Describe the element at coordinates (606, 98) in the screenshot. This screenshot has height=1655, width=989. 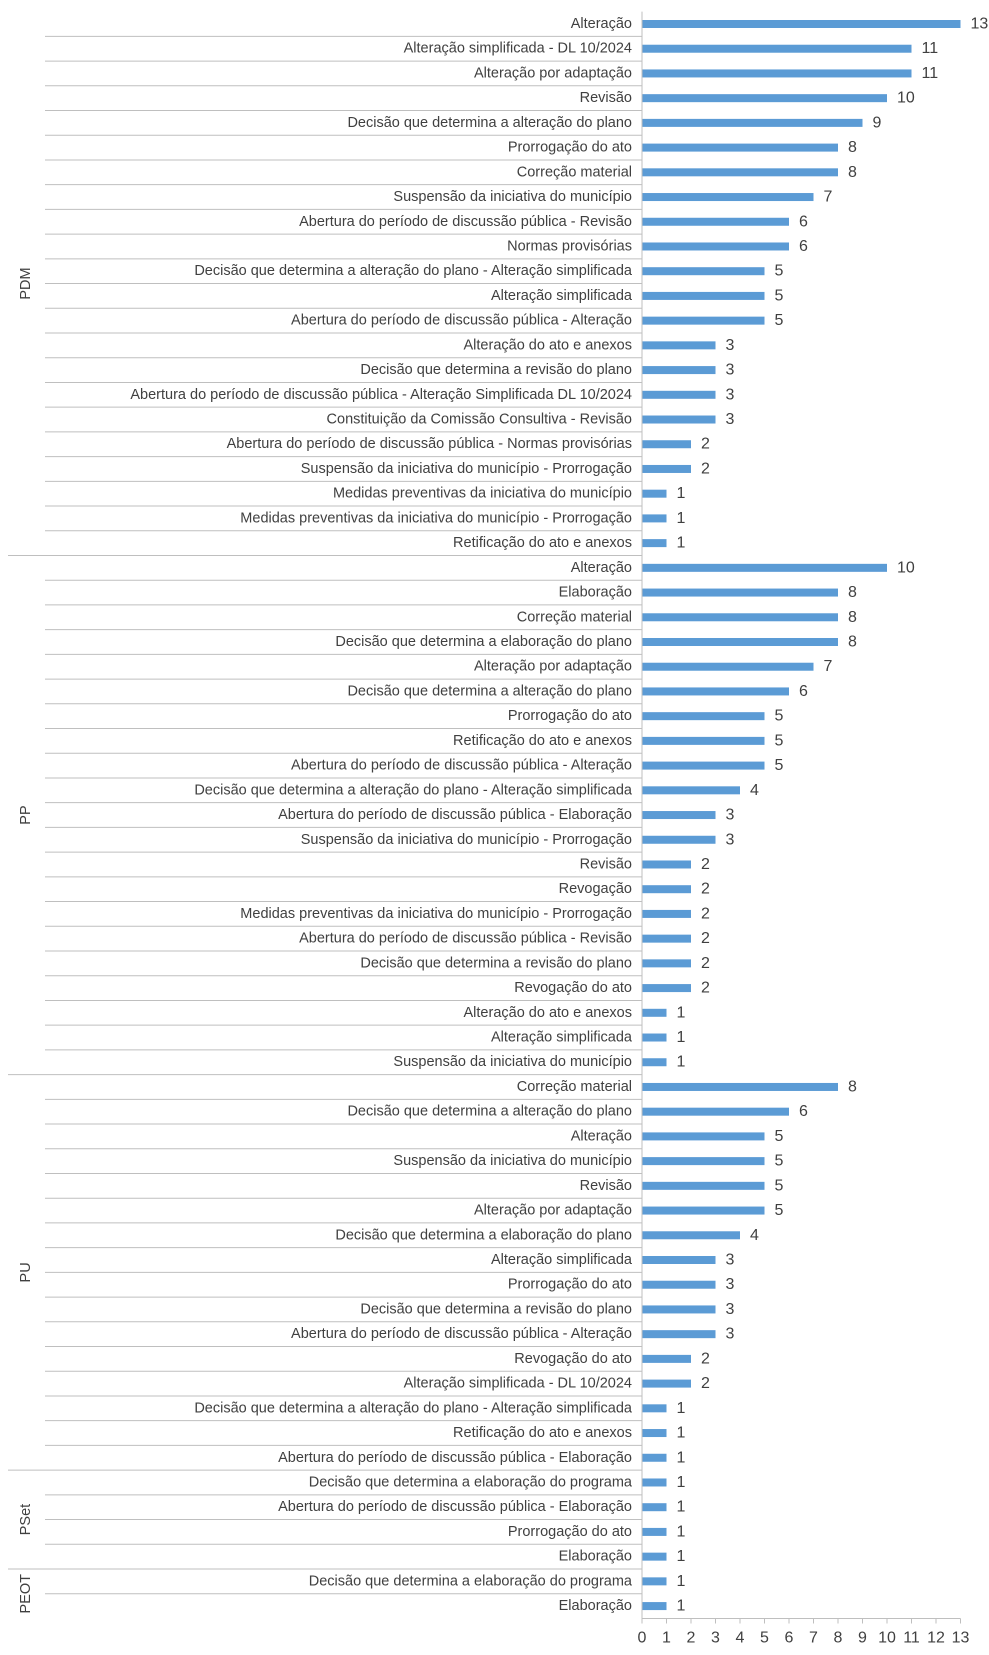
I see `category-label: Revisão` at that location.